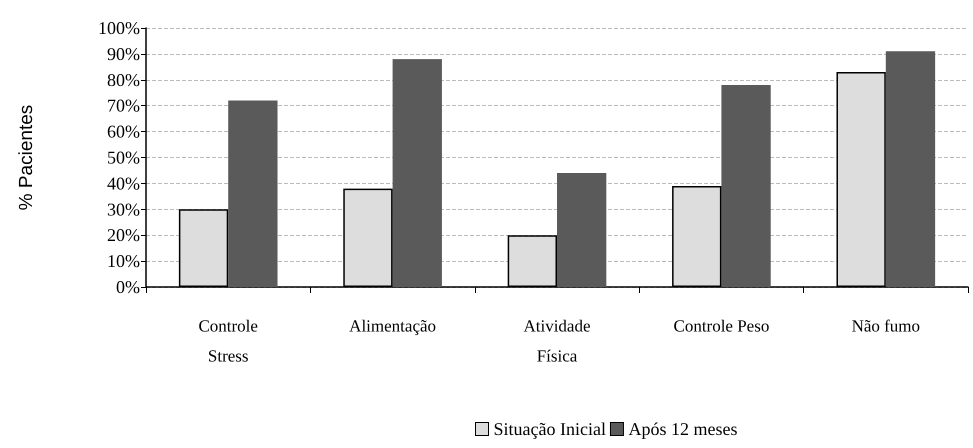 The width and height of the screenshot is (973, 448). What do you see at coordinates (128, 287) in the screenshot?
I see `y-tick-label: 0%` at bounding box center [128, 287].